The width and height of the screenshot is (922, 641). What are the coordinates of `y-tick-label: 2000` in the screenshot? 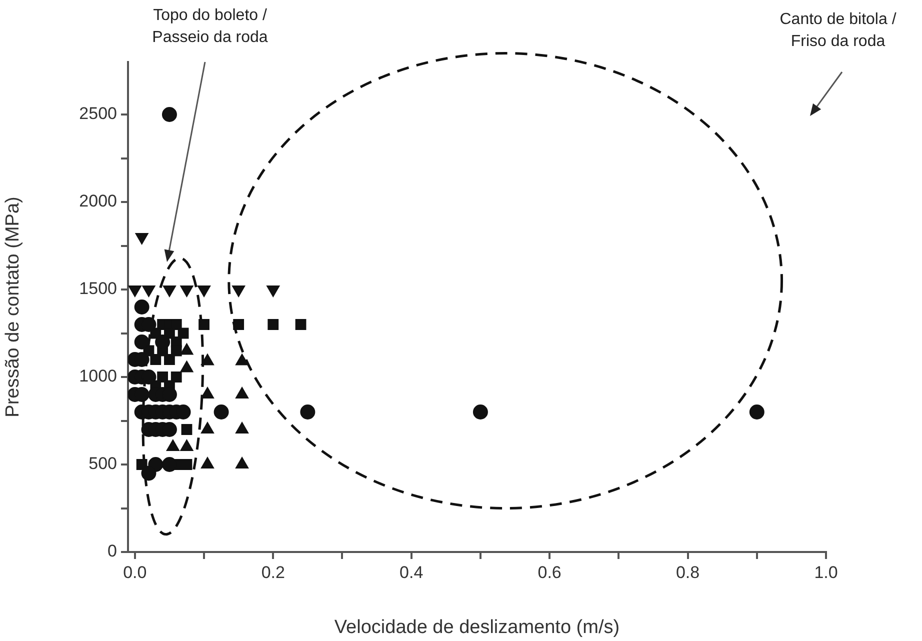 It's located at (98, 201).